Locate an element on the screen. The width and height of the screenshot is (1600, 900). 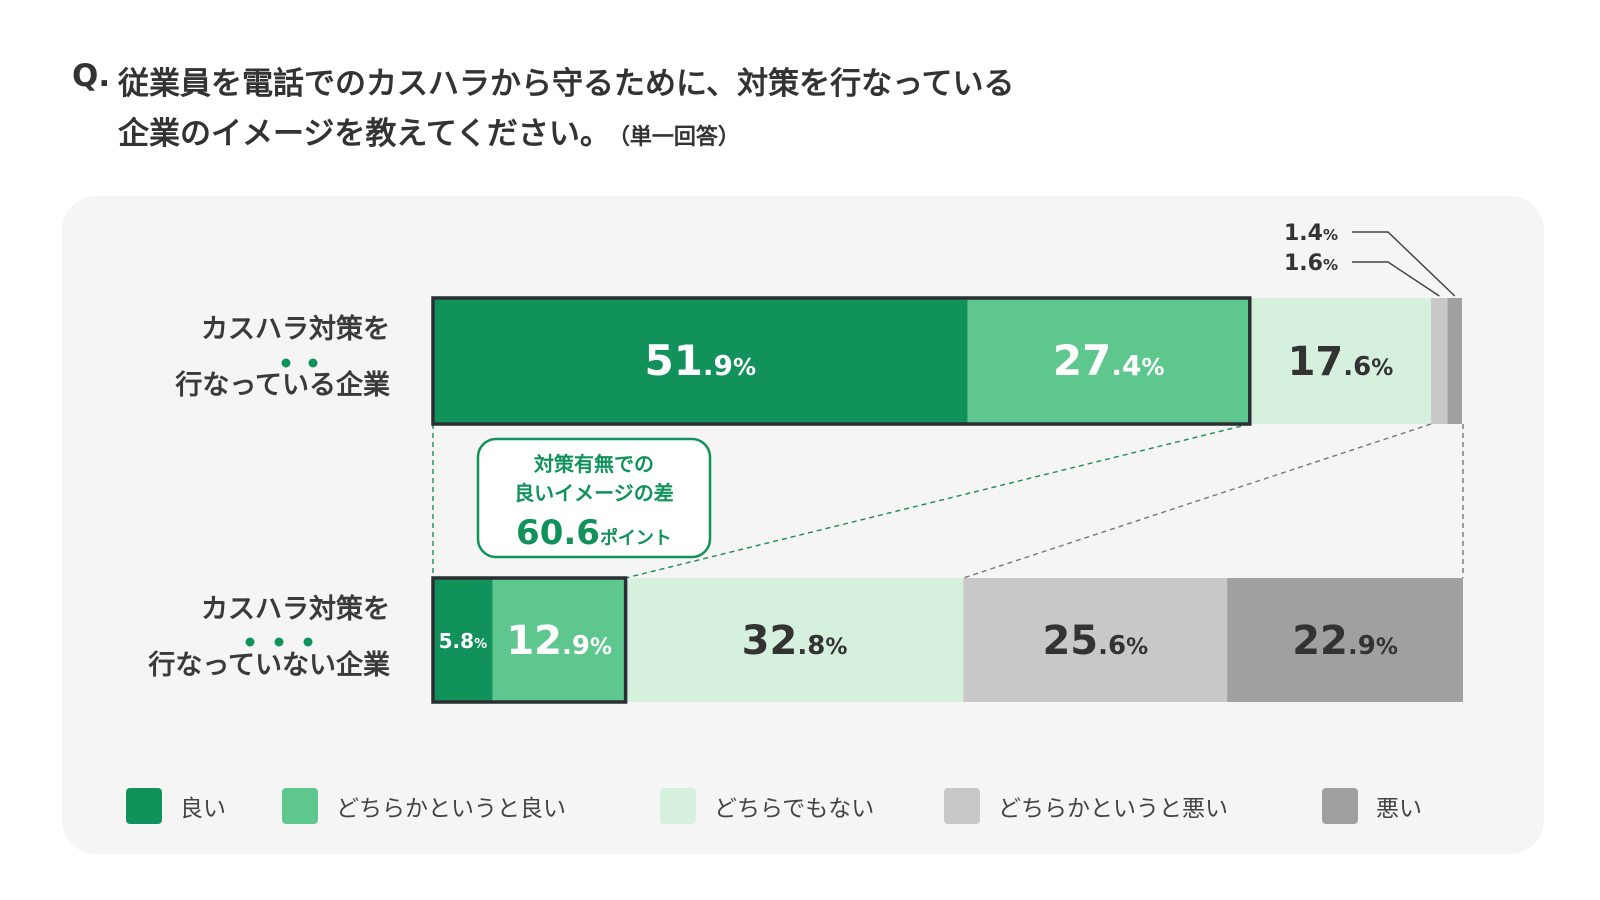
highlight-box-bottom is located at coordinates (529, 640).